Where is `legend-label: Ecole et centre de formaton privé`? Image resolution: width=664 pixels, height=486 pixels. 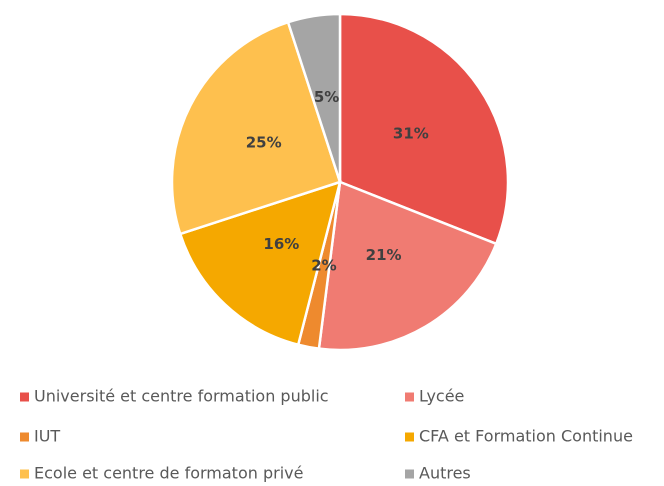 legend-label: Ecole et centre de formaton privé is located at coordinates (168, 473).